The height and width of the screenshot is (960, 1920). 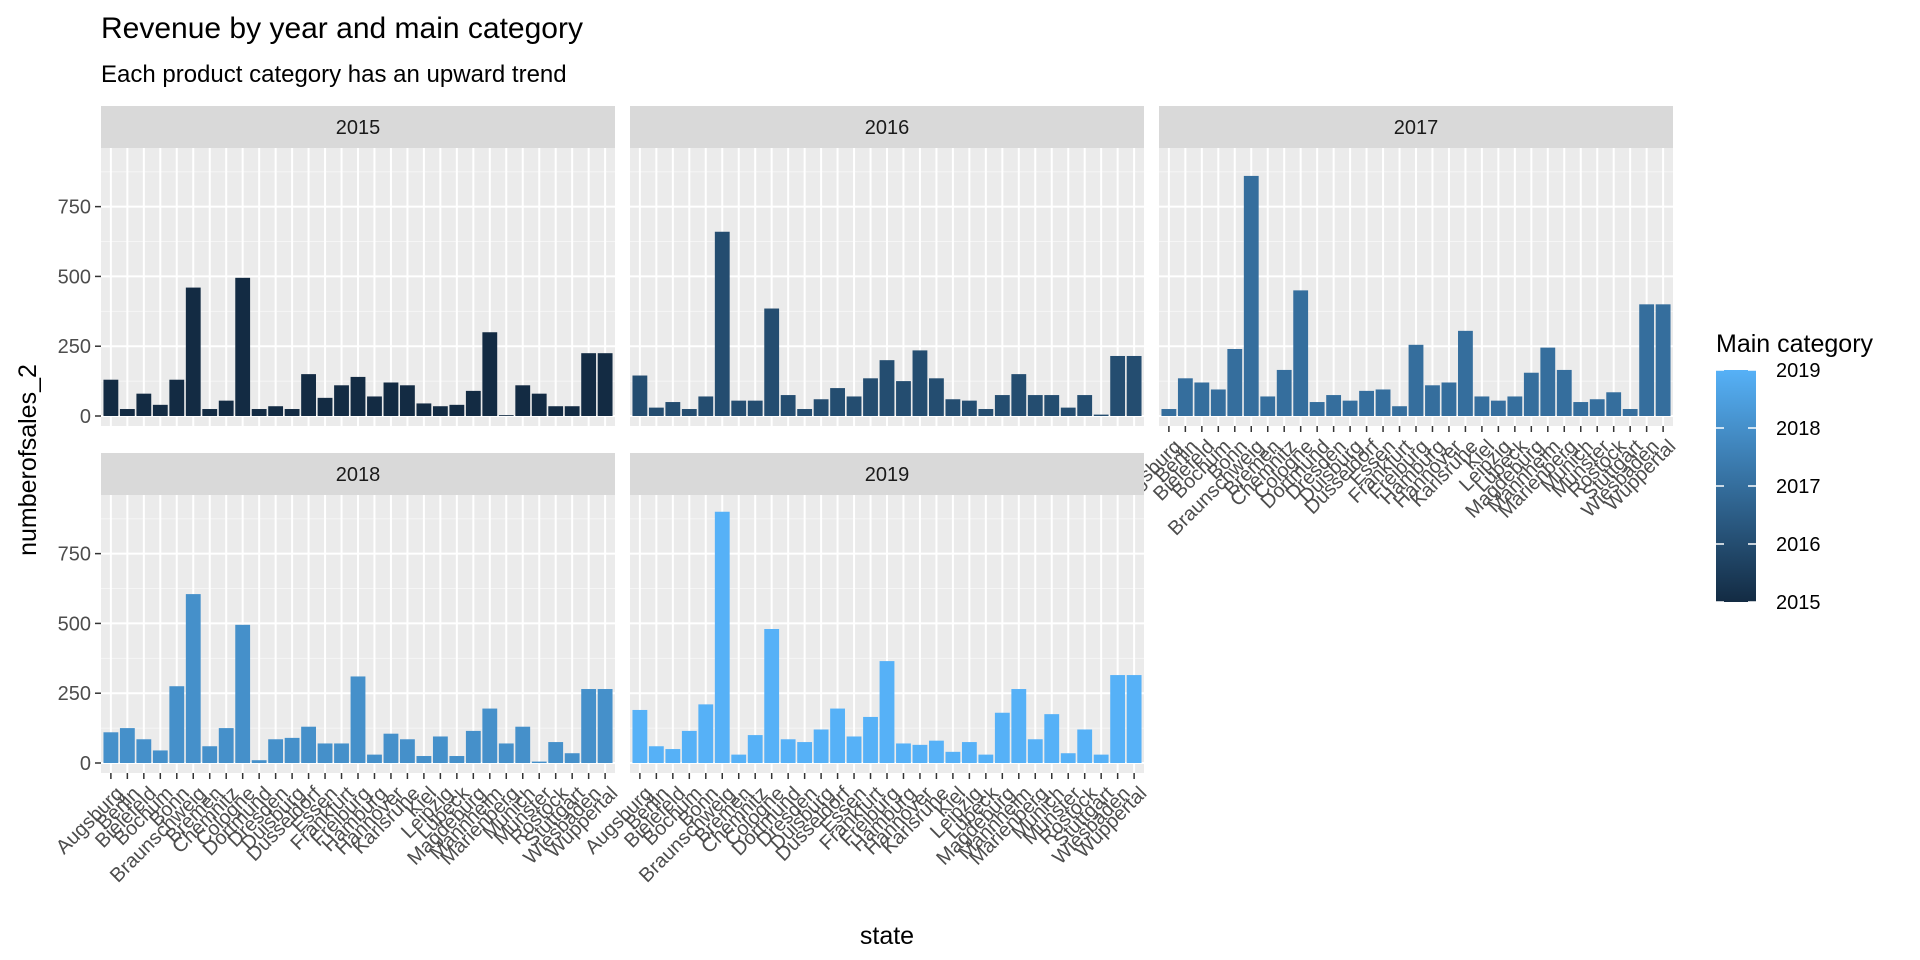 I want to click on bar-2018-Freiburg, so click(x=358, y=719).